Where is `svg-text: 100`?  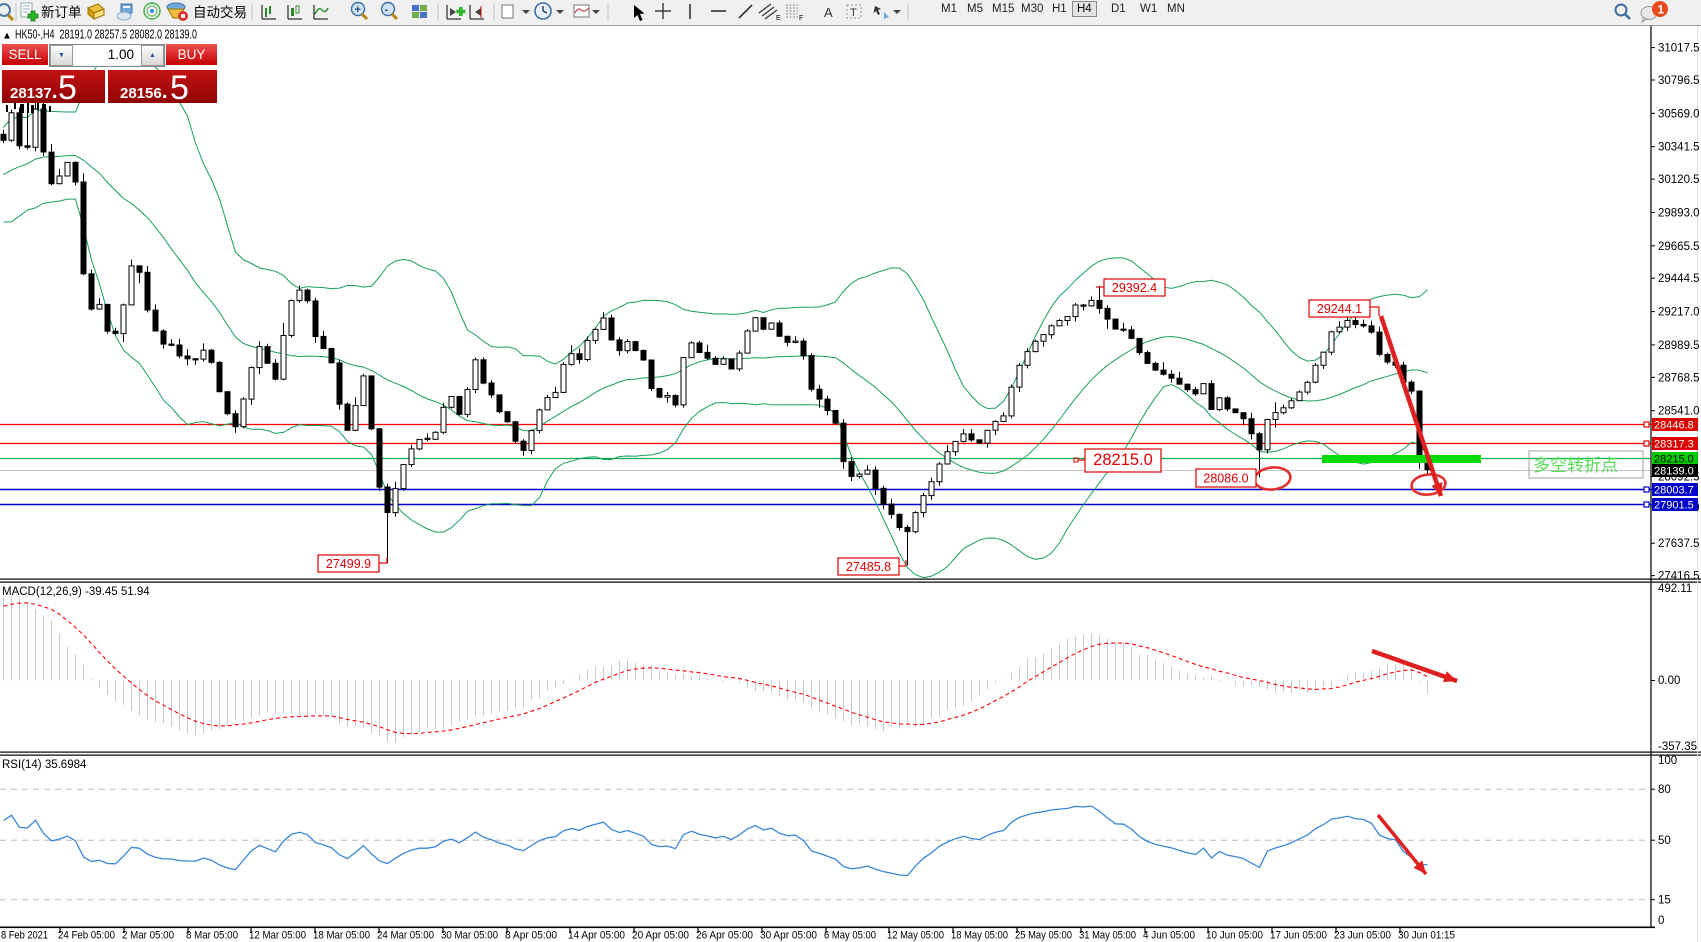 svg-text: 100 is located at coordinates (1667, 761).